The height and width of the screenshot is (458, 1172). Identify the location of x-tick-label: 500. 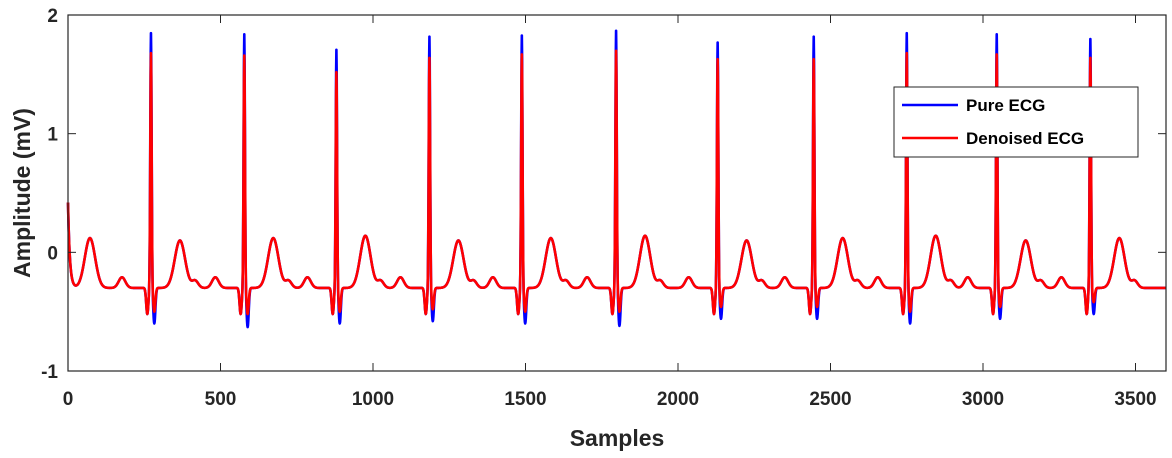
(221, 399).